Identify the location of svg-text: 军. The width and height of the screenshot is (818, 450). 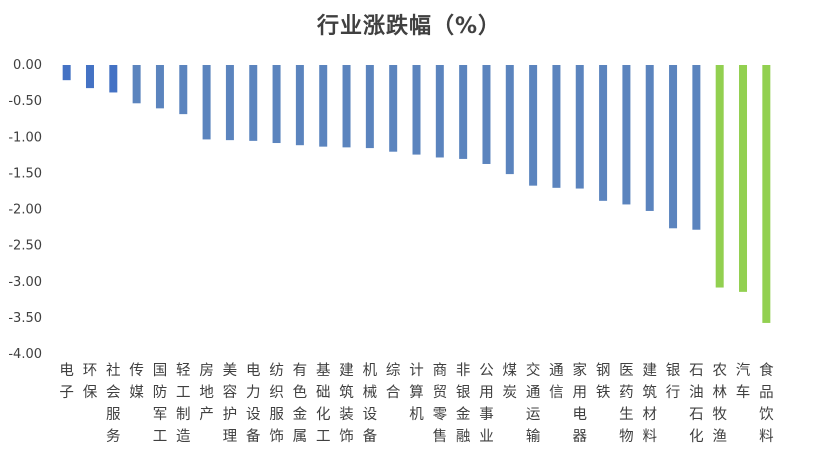
(160, 415).